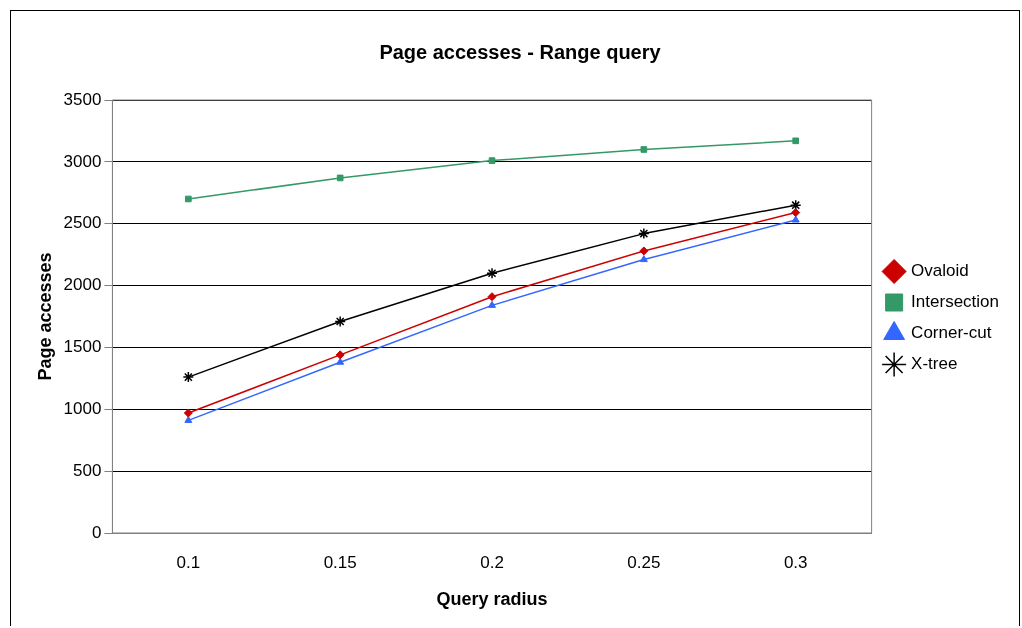  Describe the element at coordinates (82, 161) in the screenshot. I see `y-tick-label: 3000` at that location.